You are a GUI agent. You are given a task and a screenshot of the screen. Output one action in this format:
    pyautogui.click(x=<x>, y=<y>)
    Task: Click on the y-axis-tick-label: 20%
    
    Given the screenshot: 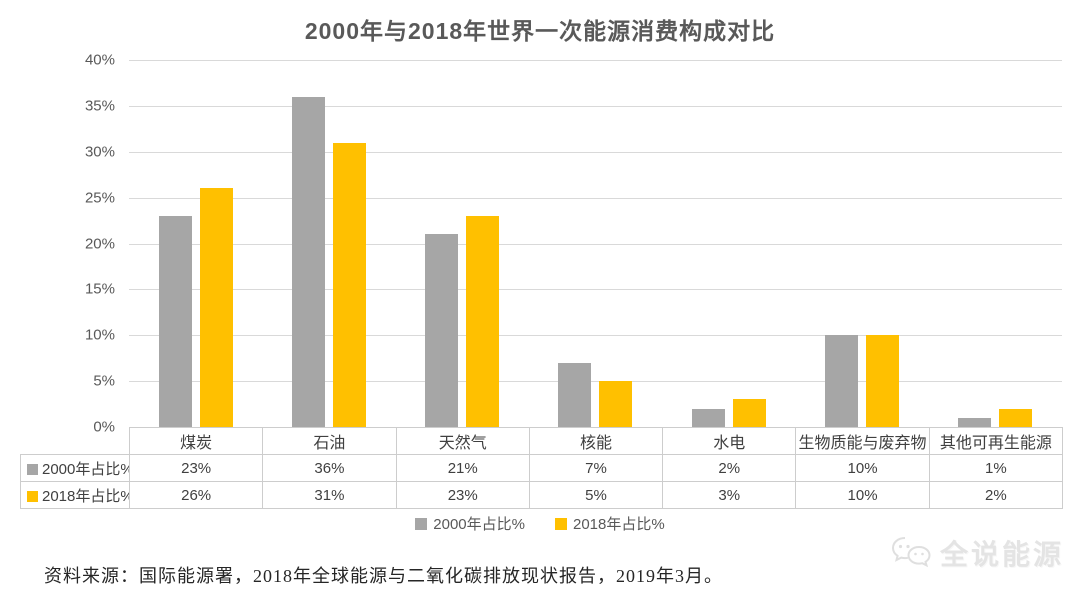 What is the action you would take?
    pyautogui.click(x=99, y=243)
    